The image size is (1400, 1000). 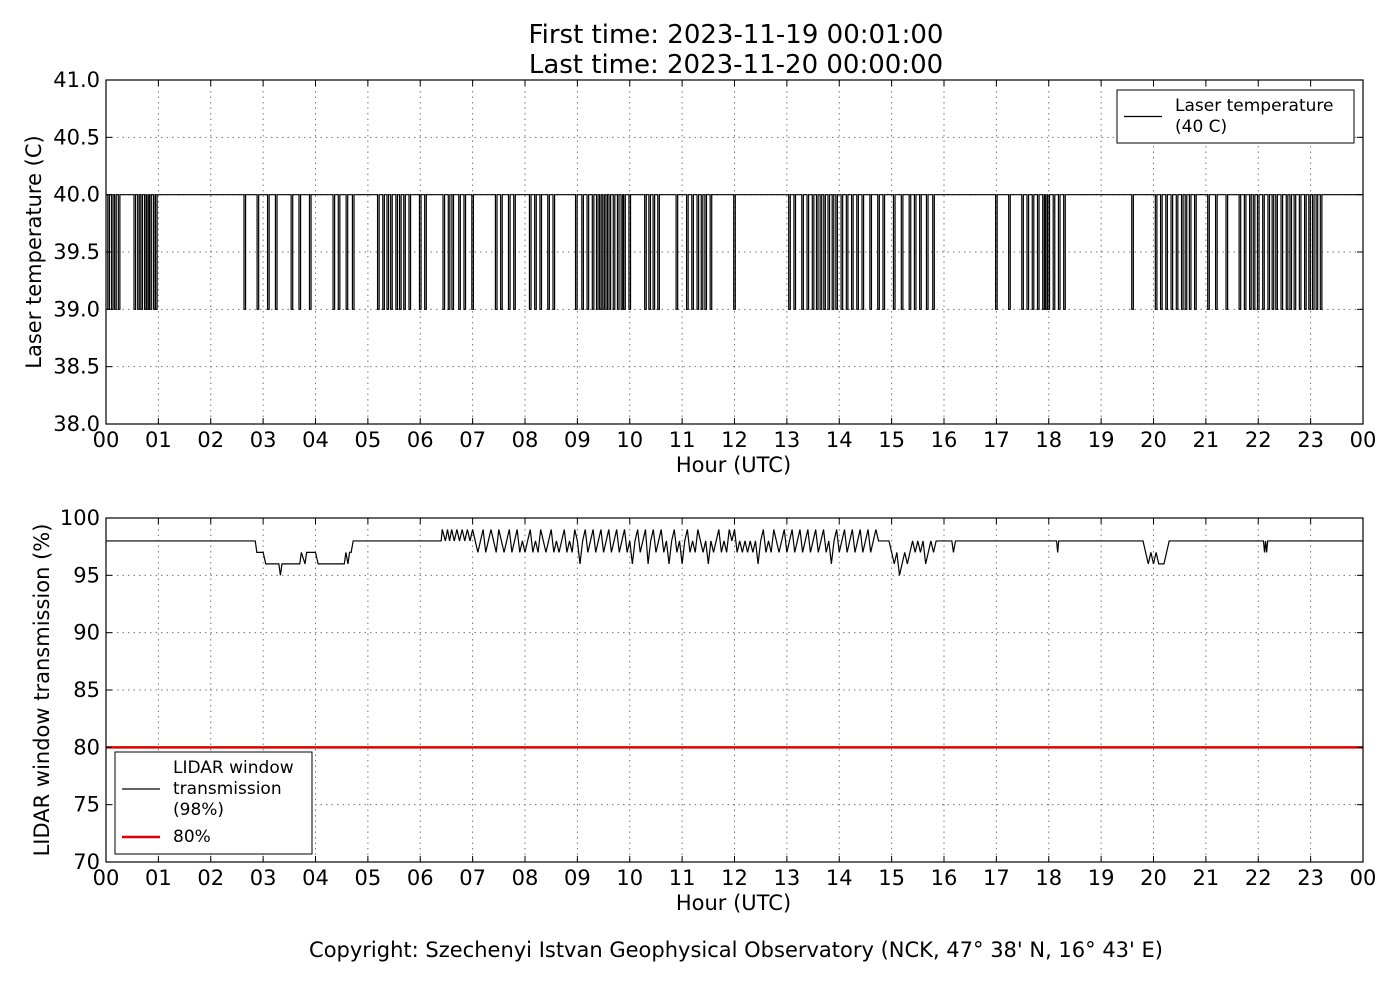 I want to click on y-axis-label: Laser temperature (C), so click(x=34, y=251).